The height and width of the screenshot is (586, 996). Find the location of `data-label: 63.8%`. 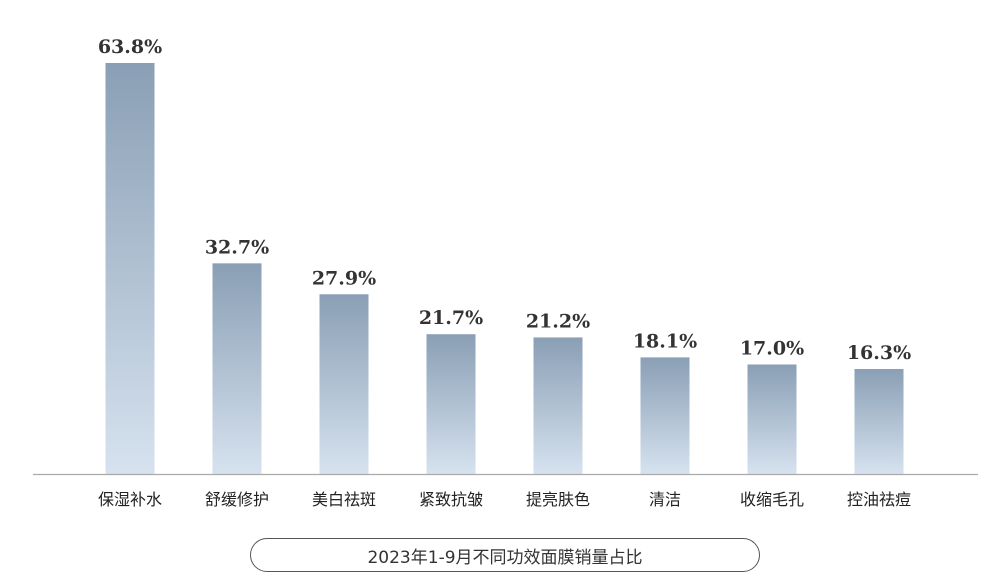

data-label: 63.8% is located at coordinates (130, 47).